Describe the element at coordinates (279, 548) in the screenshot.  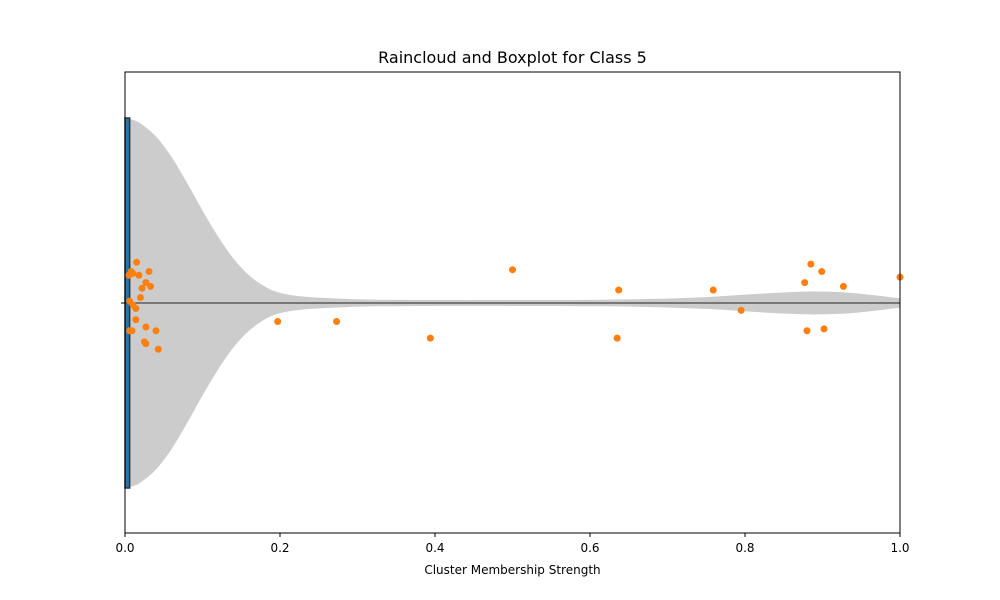
I see `x-tick-label: 0.2` at that location.